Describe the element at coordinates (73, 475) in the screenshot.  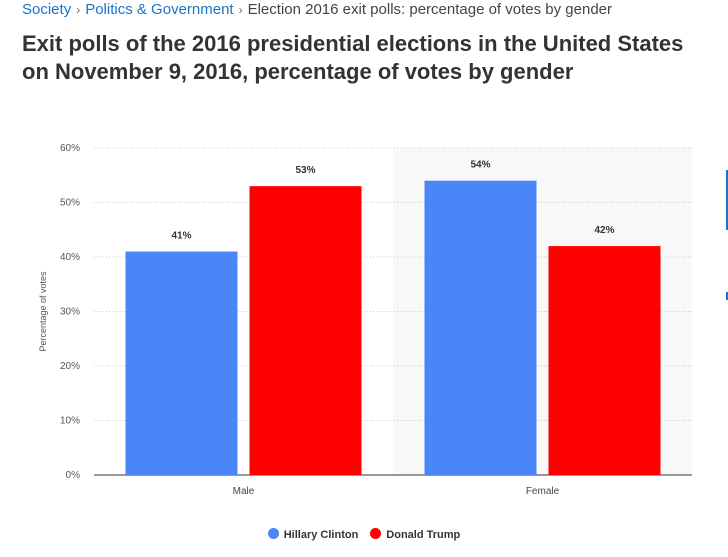
I see `y-tick-label: 0%` at that location.